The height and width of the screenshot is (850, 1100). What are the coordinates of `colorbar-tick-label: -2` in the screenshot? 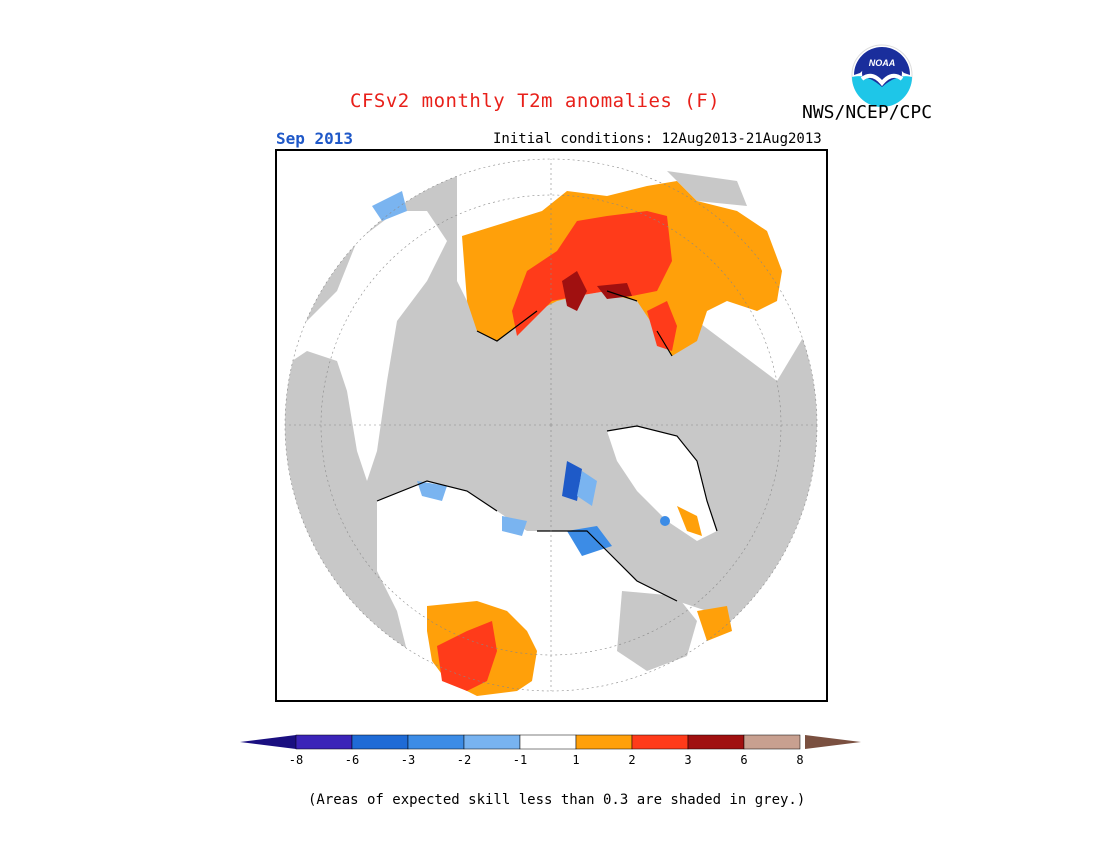 It's located at (464, 760).